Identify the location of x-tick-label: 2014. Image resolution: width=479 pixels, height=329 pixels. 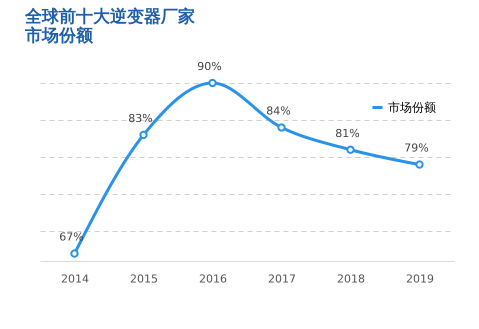
(75, 279).